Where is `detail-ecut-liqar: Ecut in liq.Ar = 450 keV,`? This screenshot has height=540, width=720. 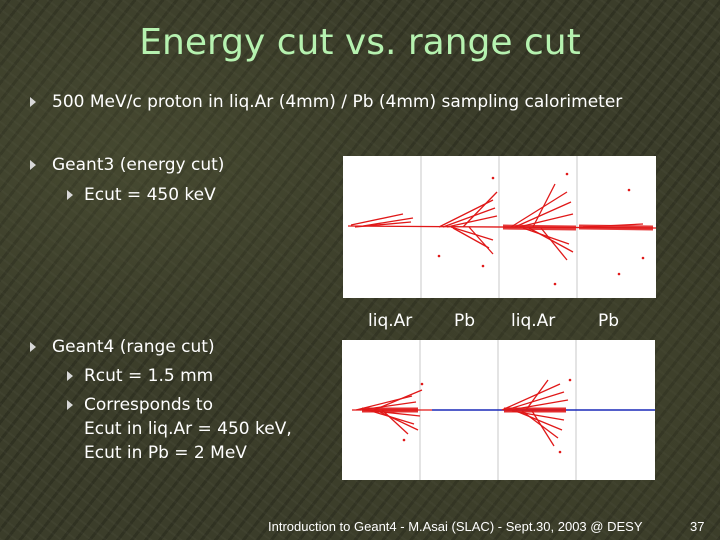
detail-ecut-liqar: Ecut in liq.Ar = 450 keV, is located at coordinates (188, 429).